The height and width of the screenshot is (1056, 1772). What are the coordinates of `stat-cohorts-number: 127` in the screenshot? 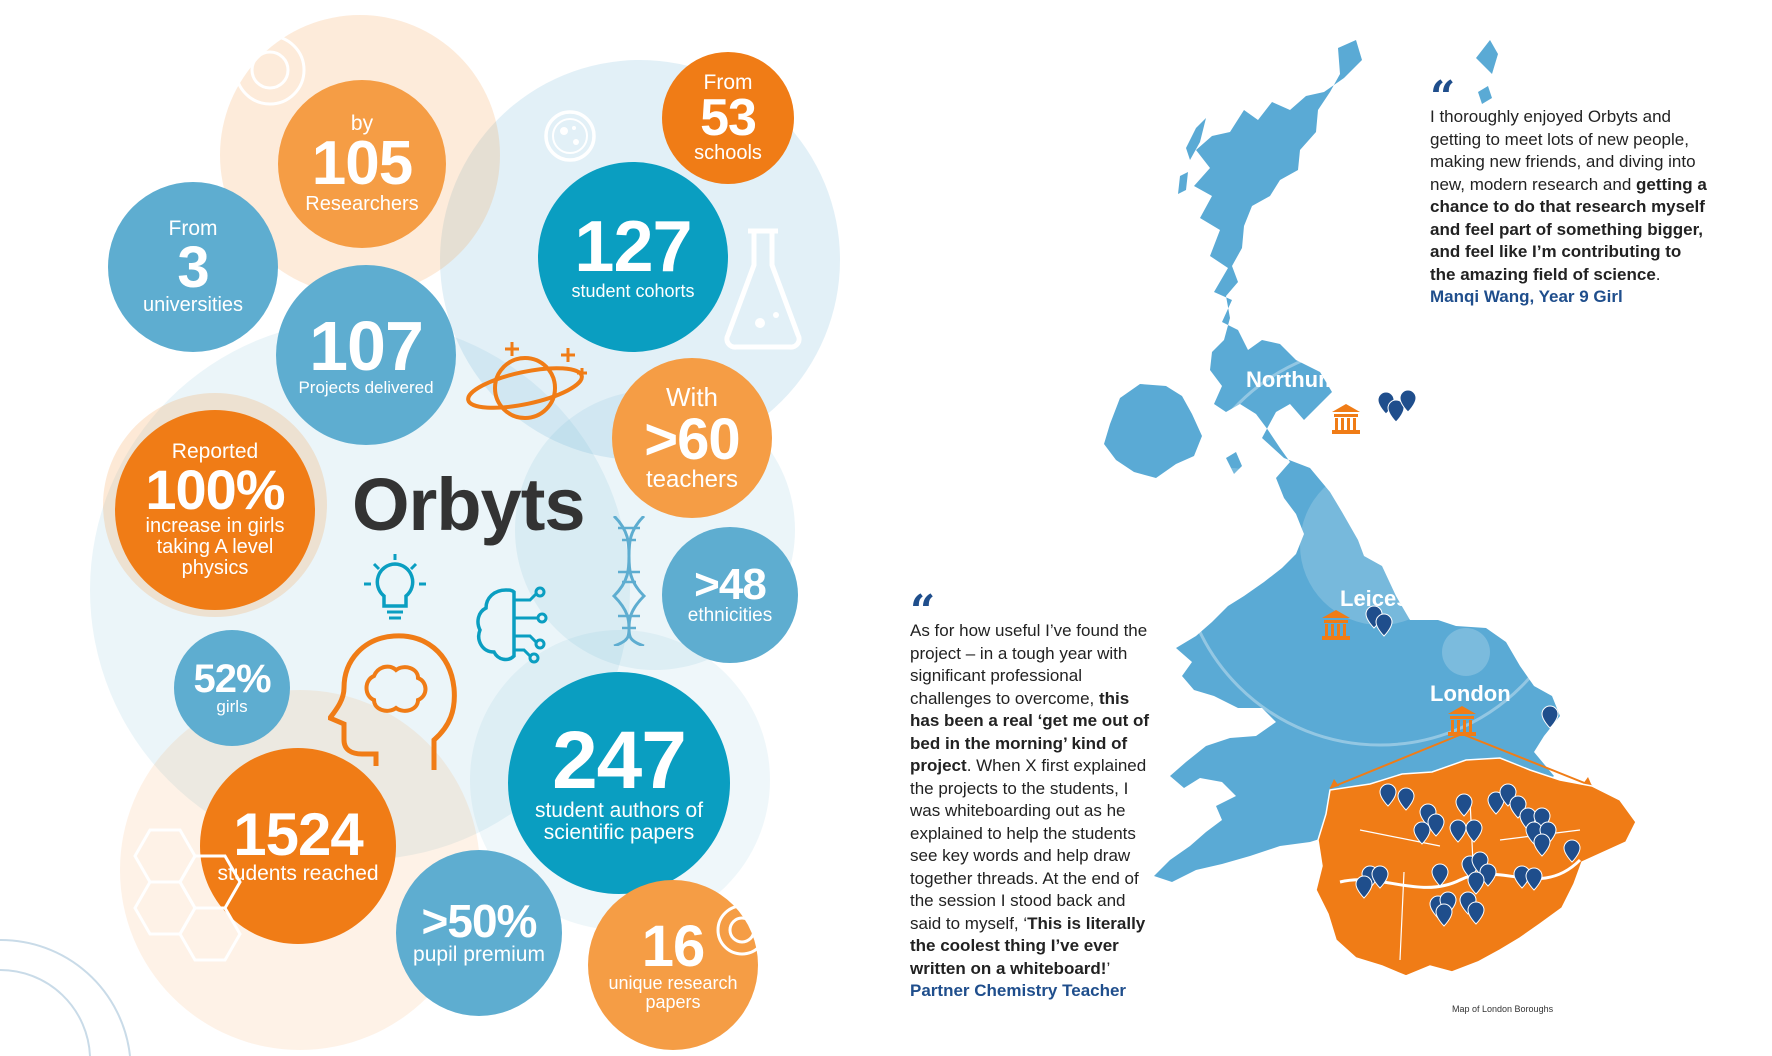 It's located at (633, 247).